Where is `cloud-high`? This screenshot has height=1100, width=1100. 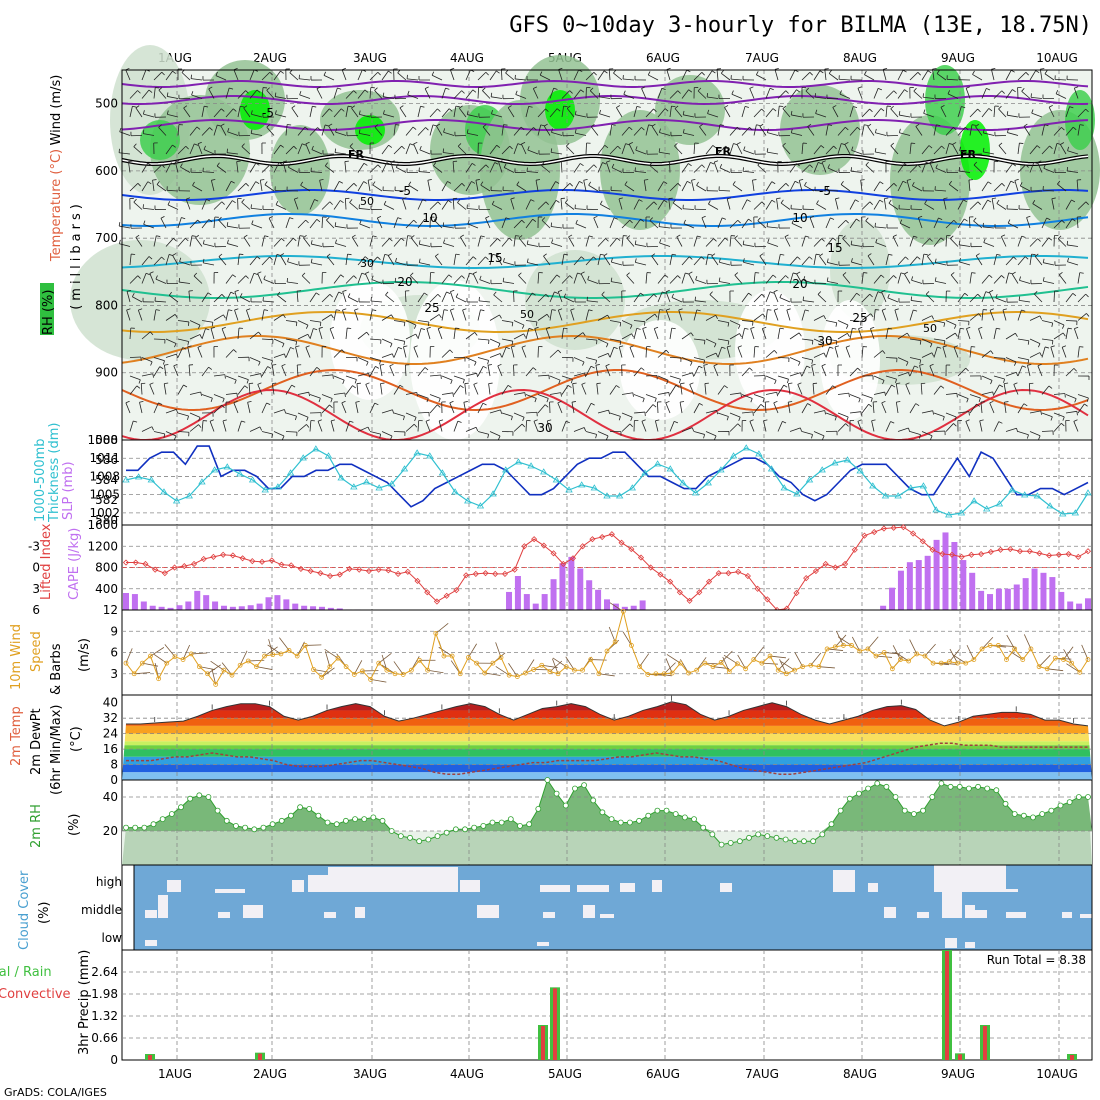 cloud-high is located at coordinates (1012, 890).